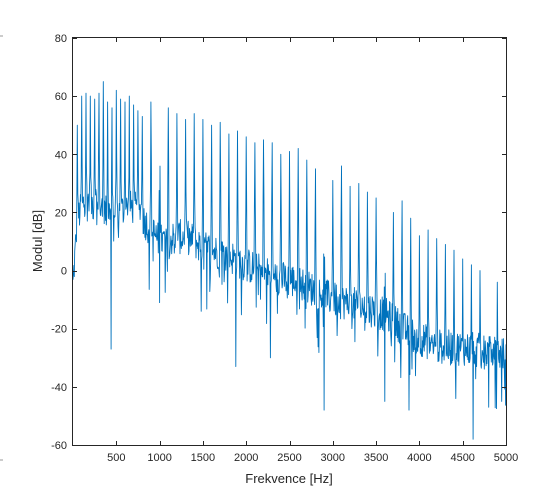 This screenshot has width=560, height=502. I want to click on y-axis-label: Modul [dB], so click(37, 241).